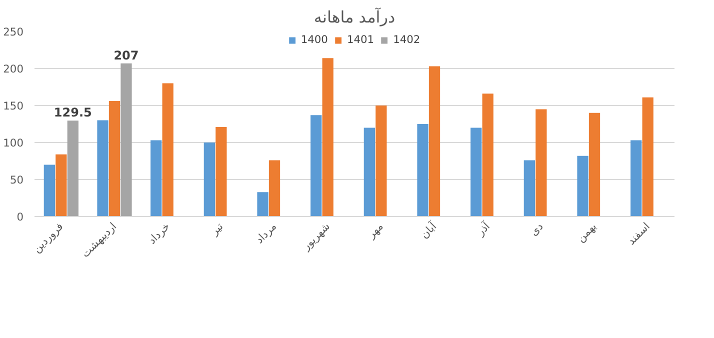  What do you see at coordinates (266, 233) in the screenshot?
I see `x-tick-label: مرداد` at bounding box center [266, 233].